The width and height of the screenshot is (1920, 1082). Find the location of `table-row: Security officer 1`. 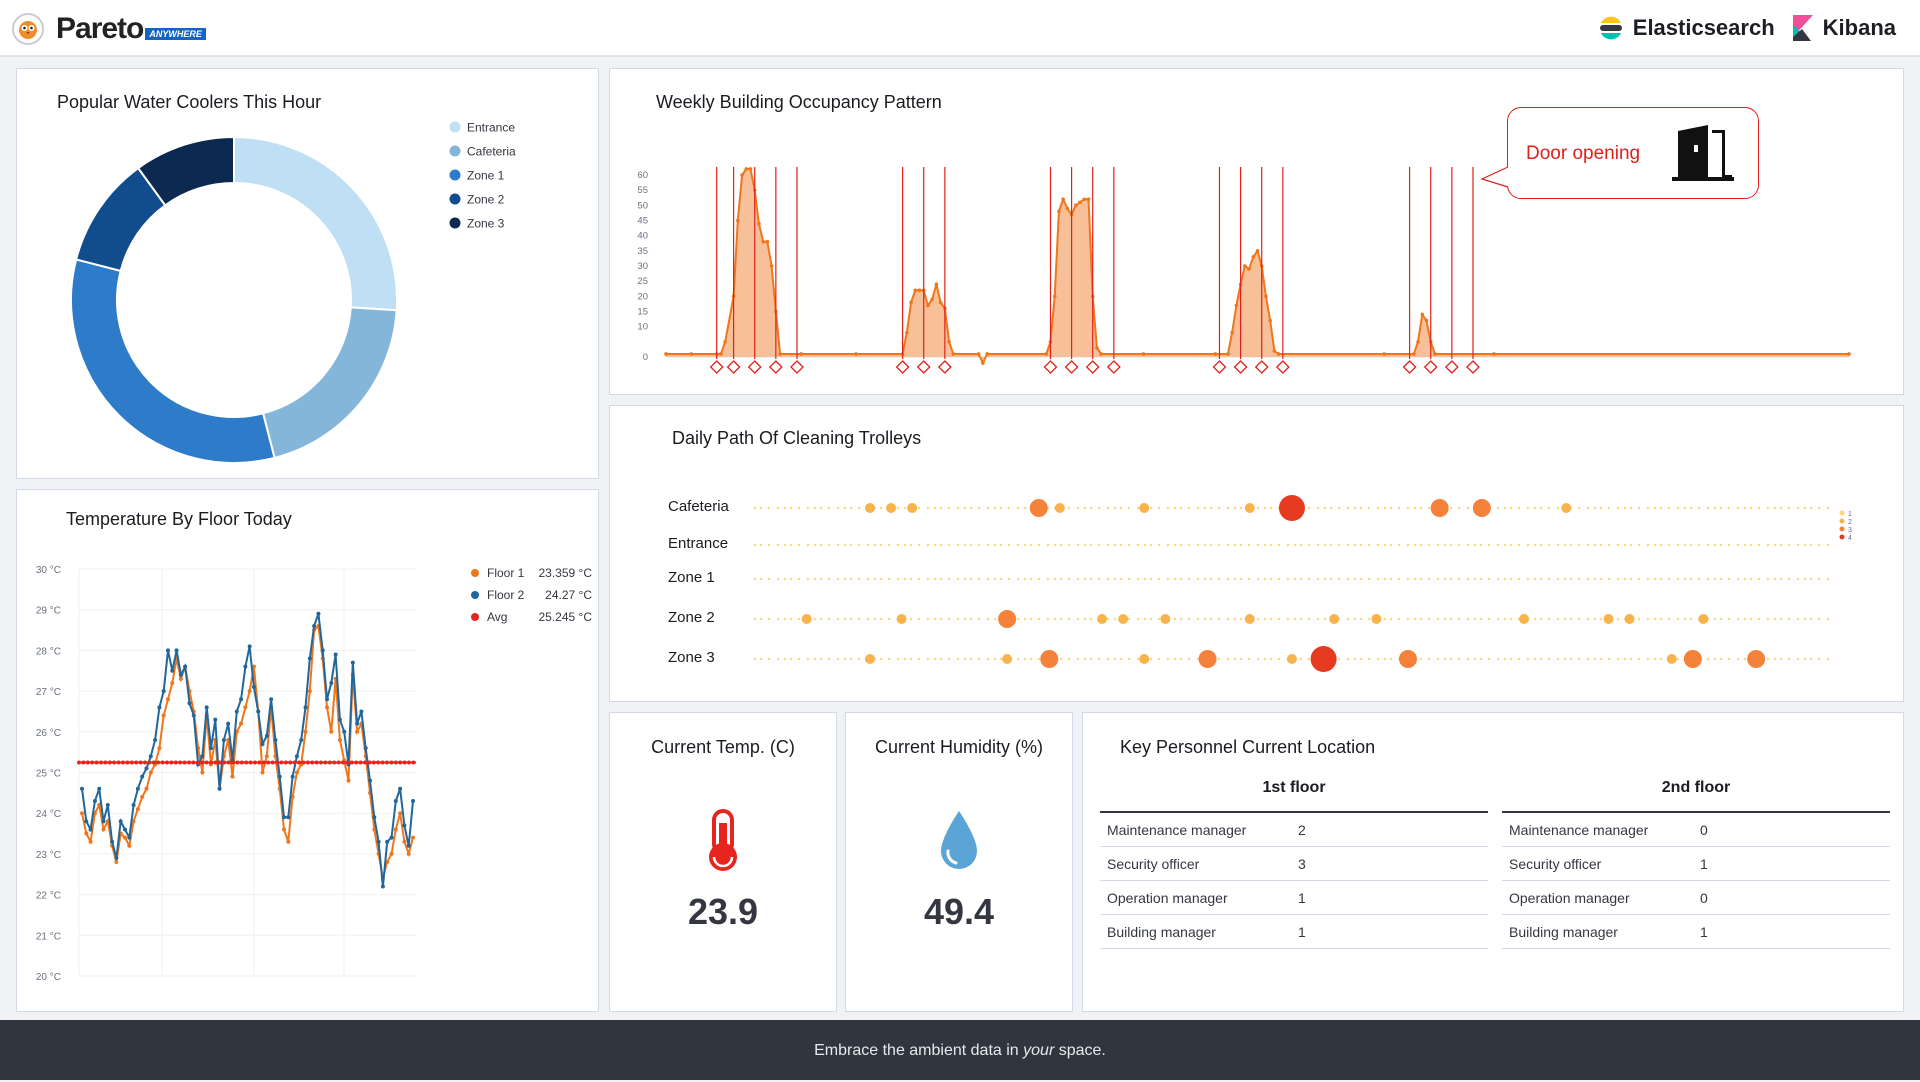

table-row: Security officer 1 is located at coordinates (1696, 863).